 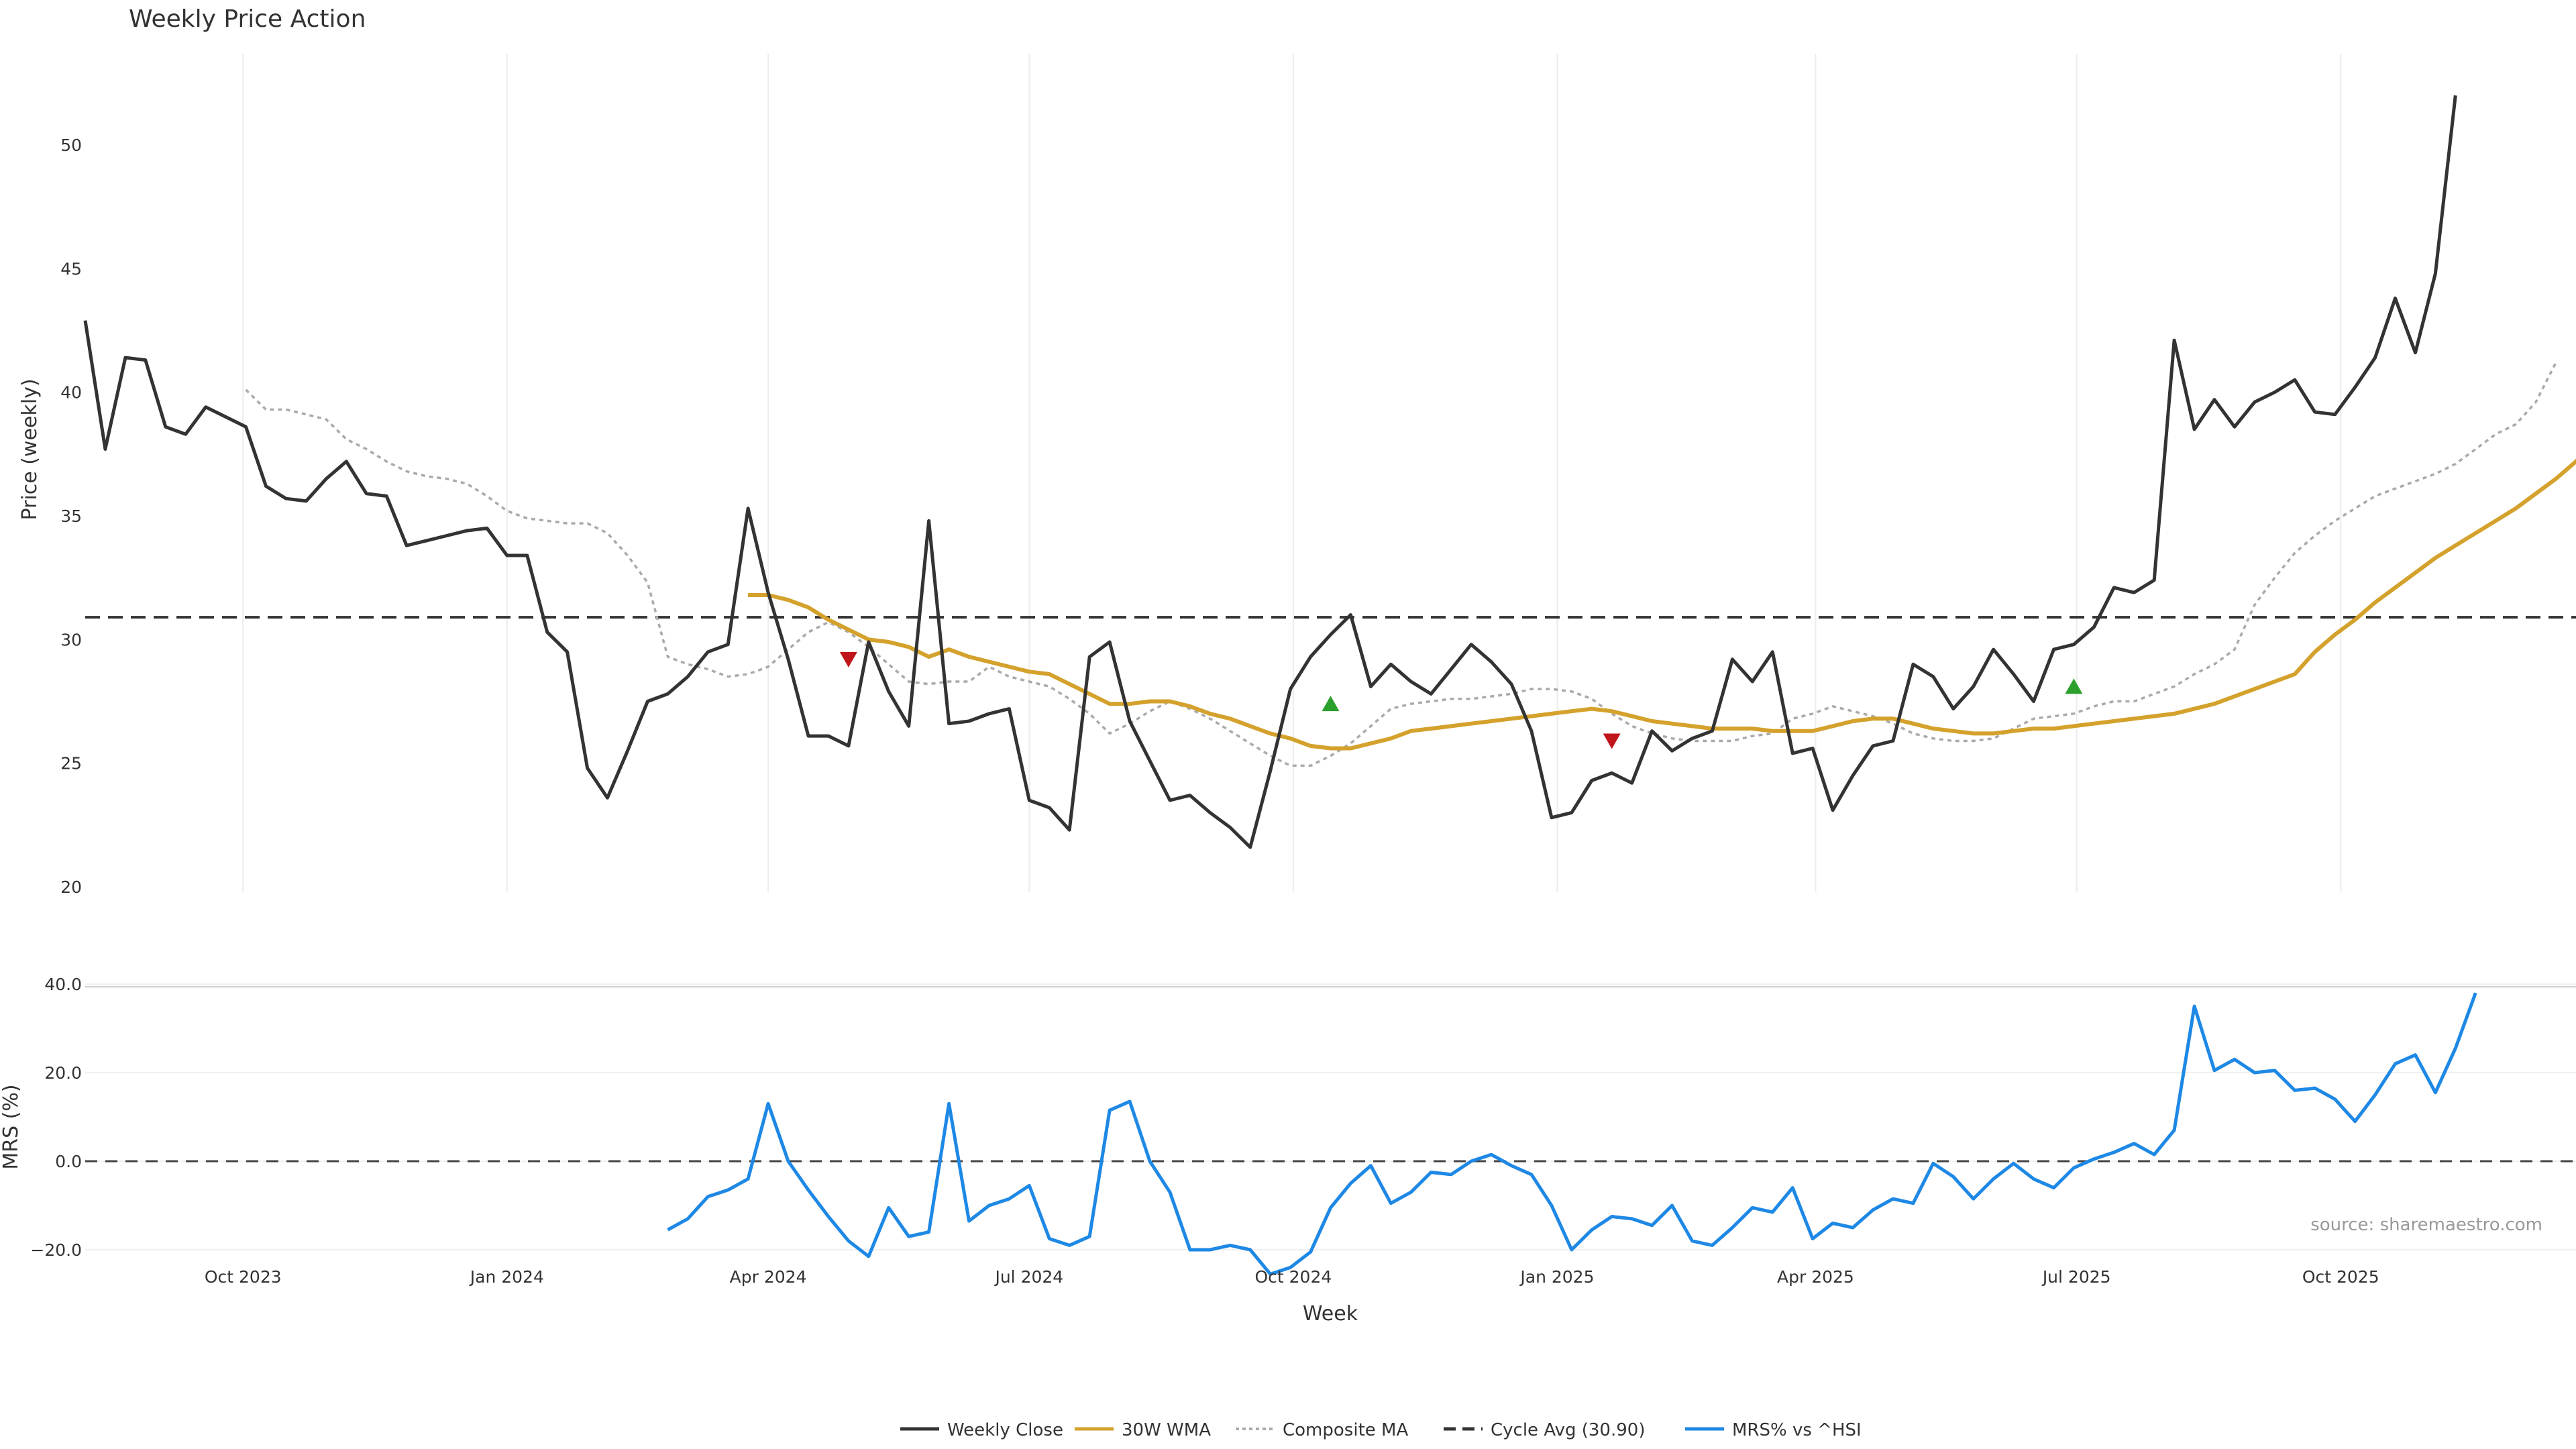 I want to click on legend-label: Weekly Close, so click(x=1005, y=1430).